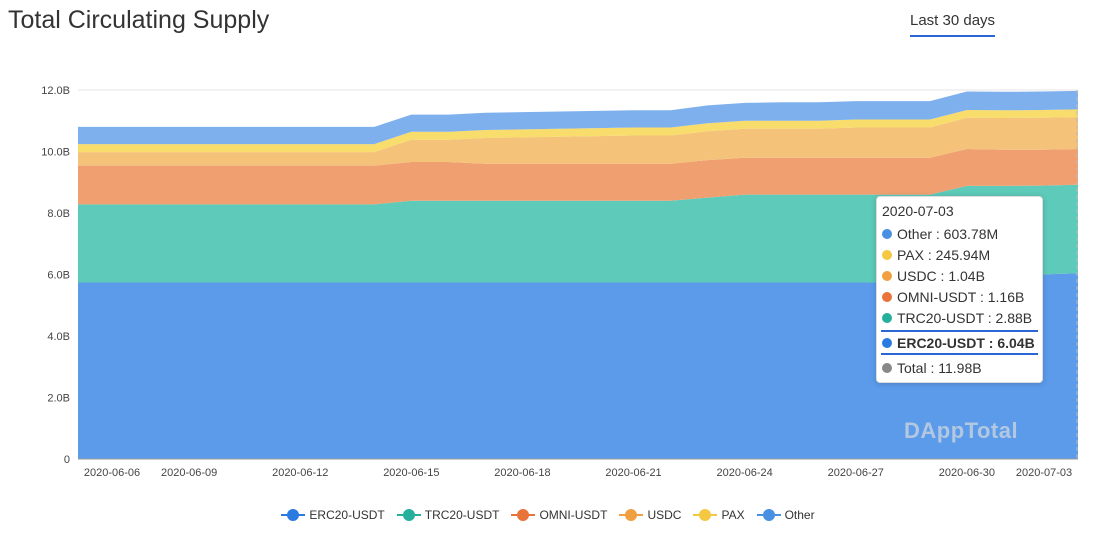 The width and height of the screenshot is (1096, 535). I want to click on tooltip-row: Other : 603.78M, so click(959, 233).